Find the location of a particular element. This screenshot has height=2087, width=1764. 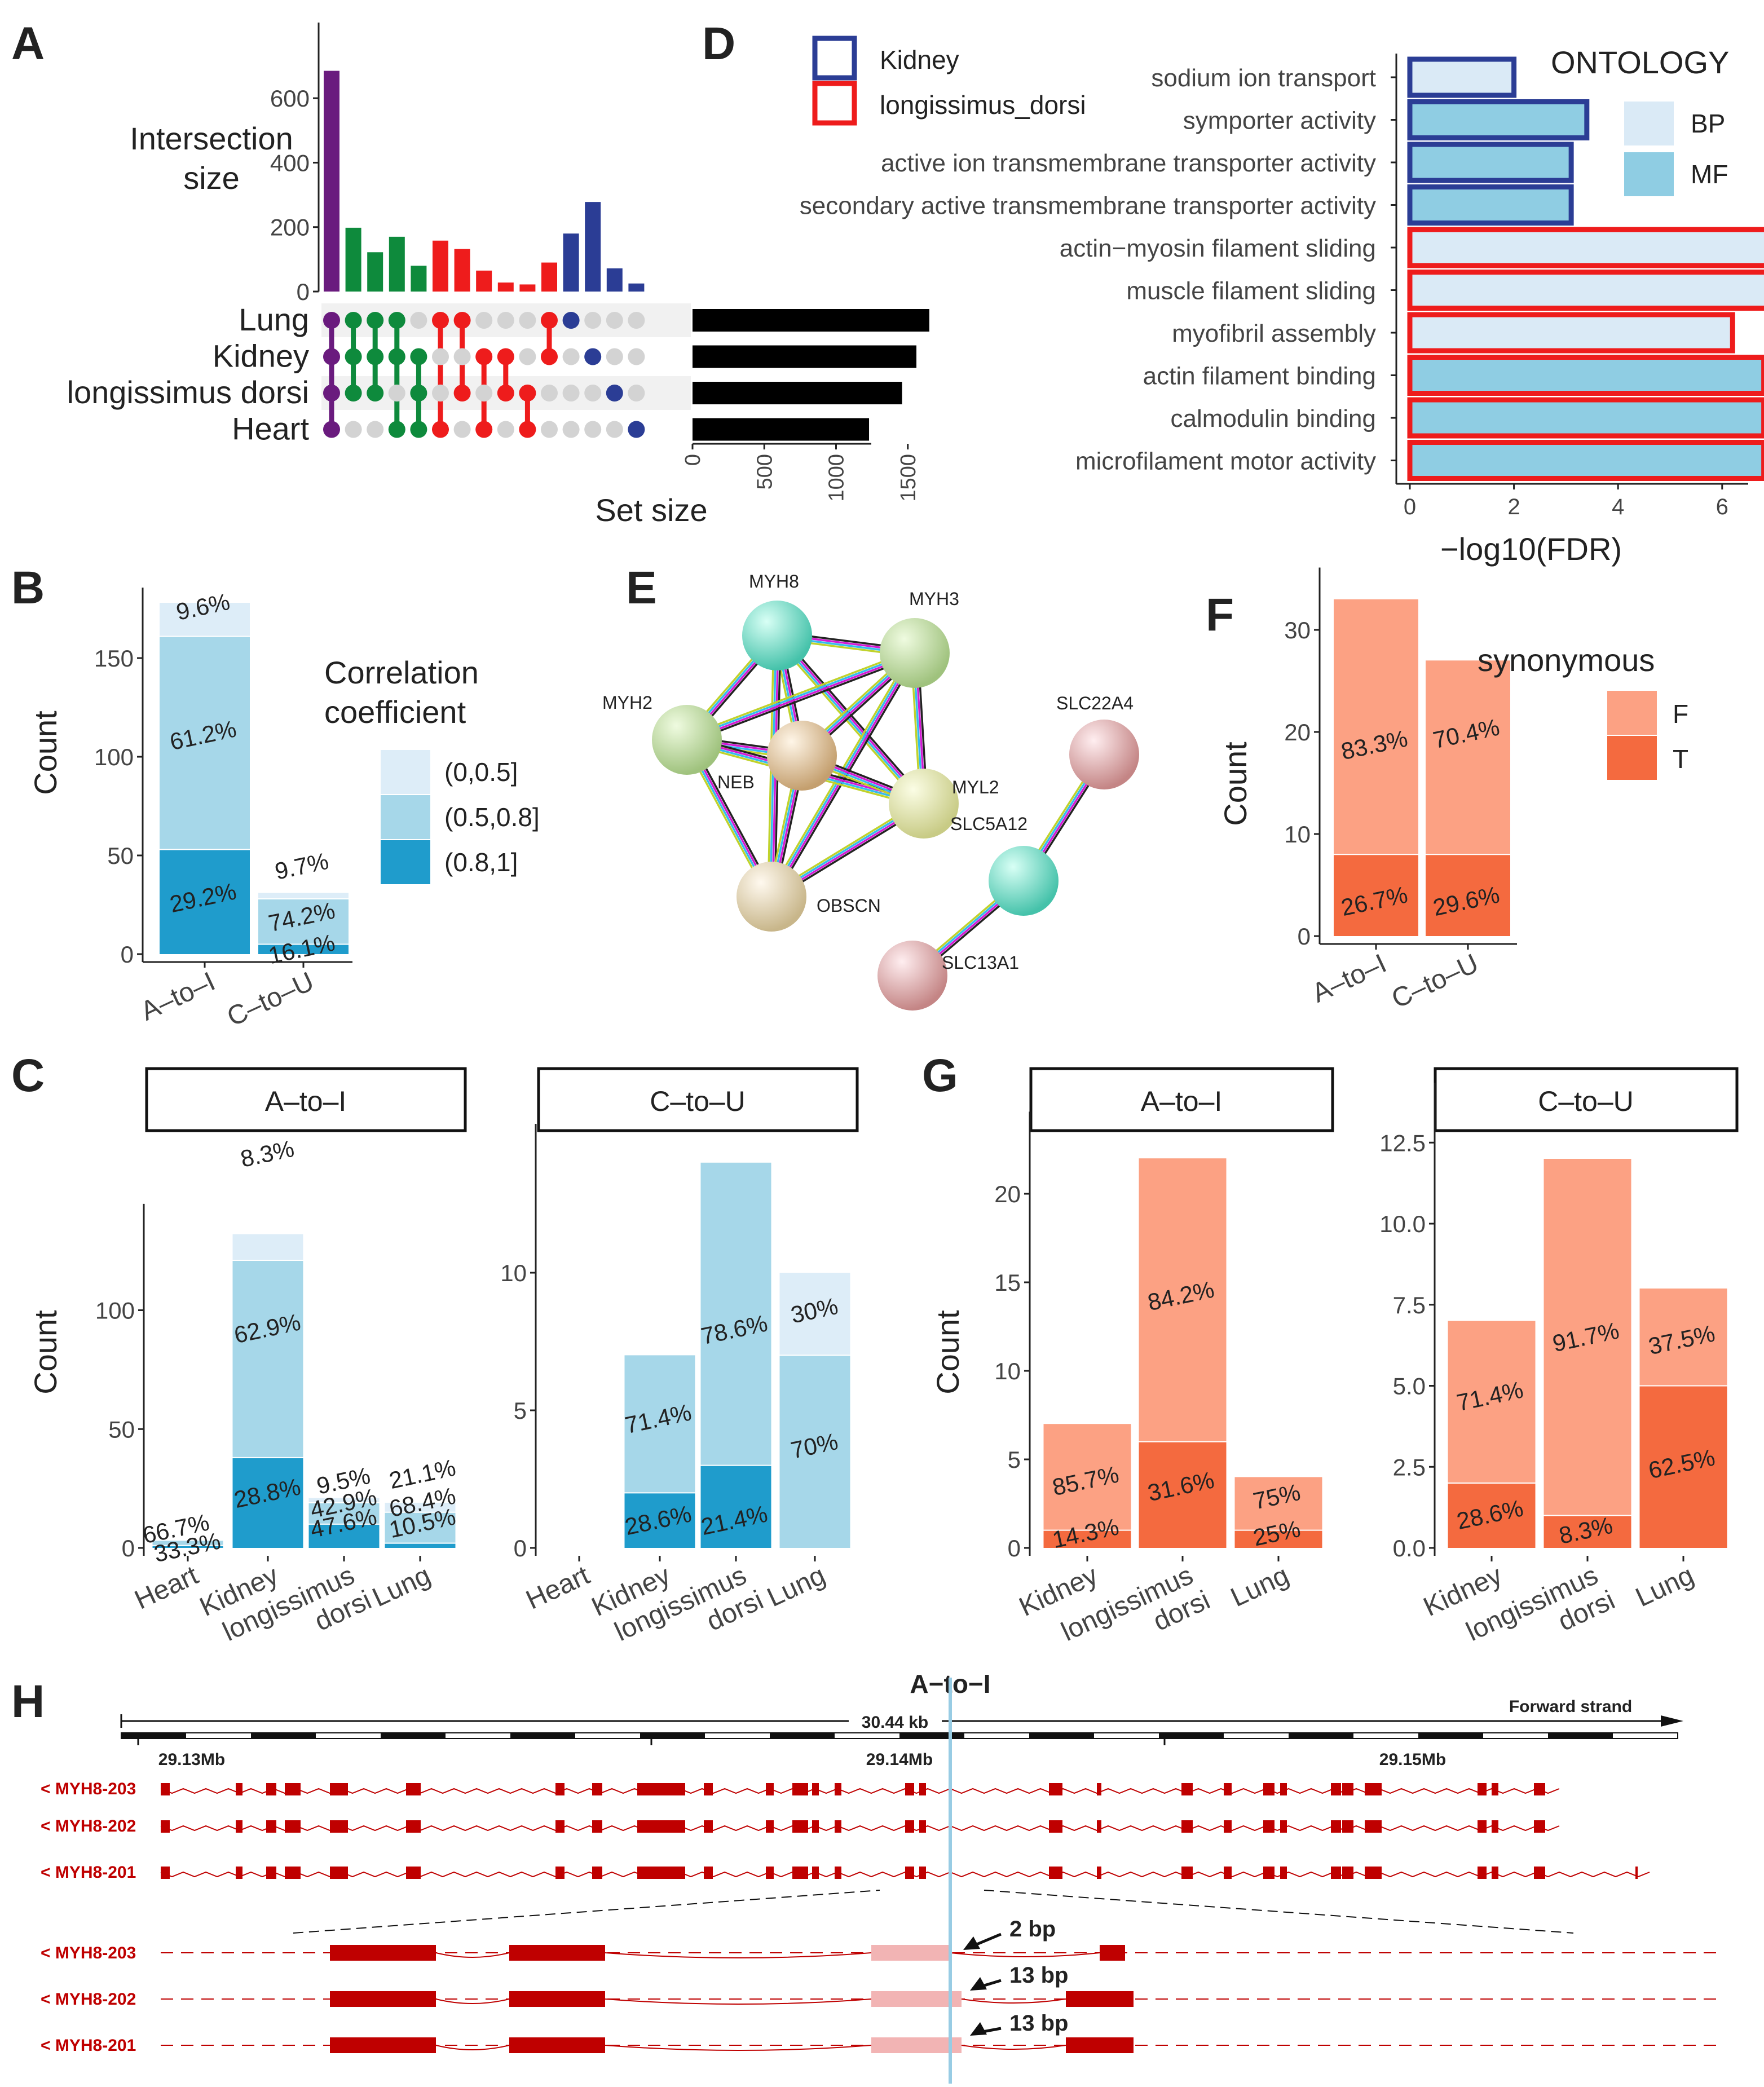

span-label-bg is located at coordinates (895, 1720).